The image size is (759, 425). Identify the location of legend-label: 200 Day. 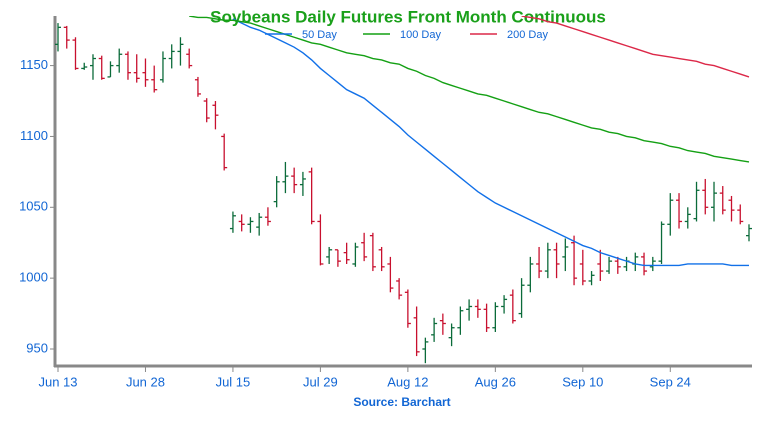
(527, 35).